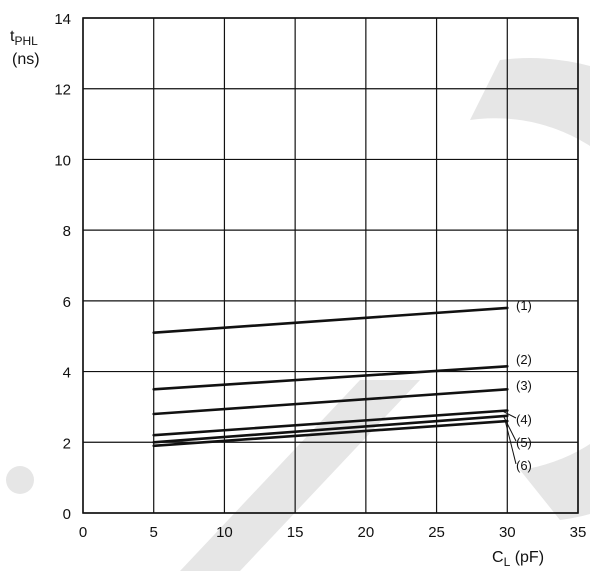  I want to click on y-axis-title: tPHL (ns), so click(25, 48).